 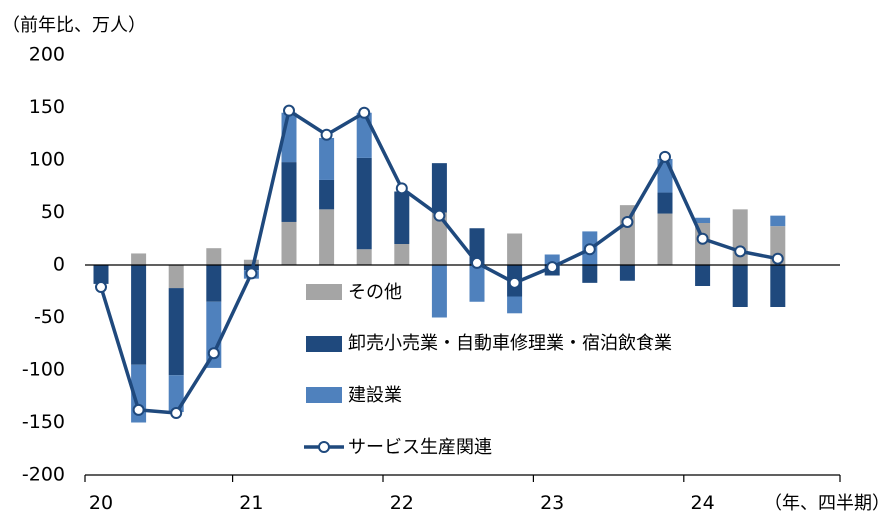 What do you see at coordinates (420, 447) in the screenshot?
I see `legend-label-service: サービス生産関連` at bounding box center [420, 447].